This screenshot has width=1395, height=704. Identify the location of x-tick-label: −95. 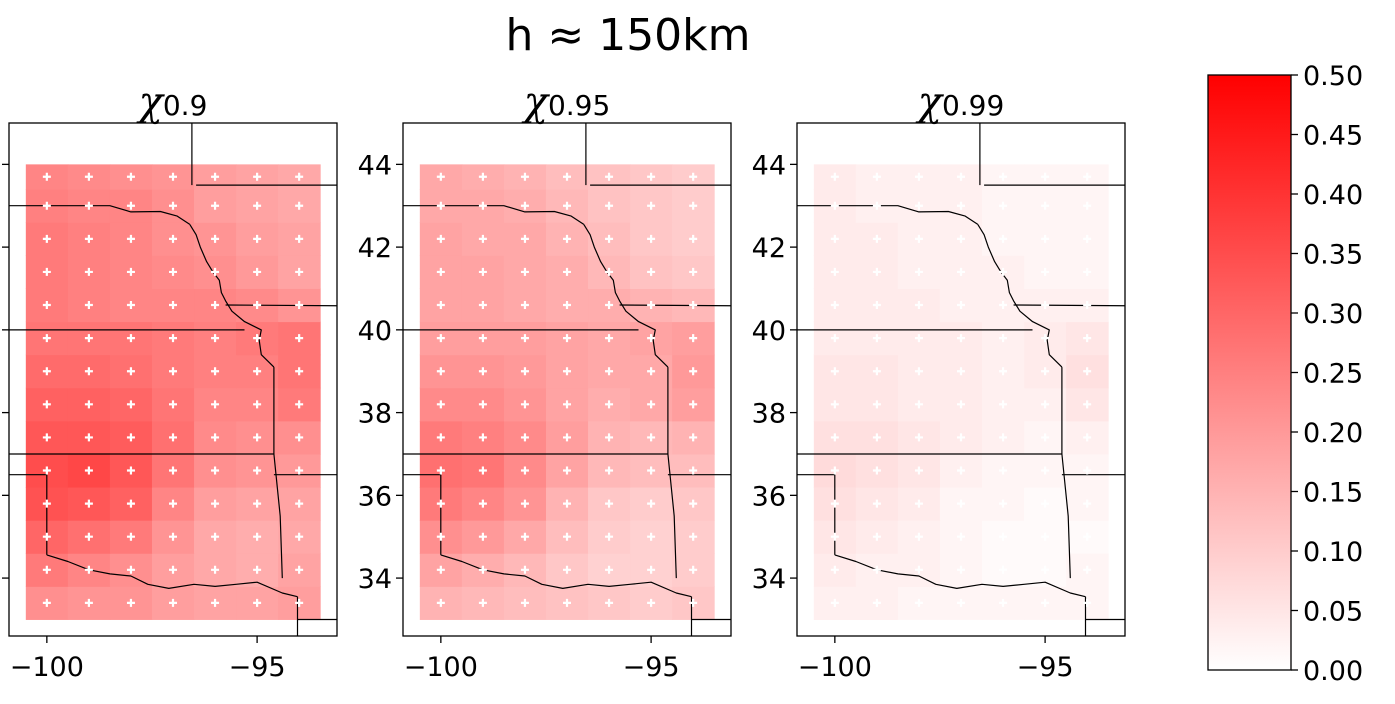
(1045, 667).